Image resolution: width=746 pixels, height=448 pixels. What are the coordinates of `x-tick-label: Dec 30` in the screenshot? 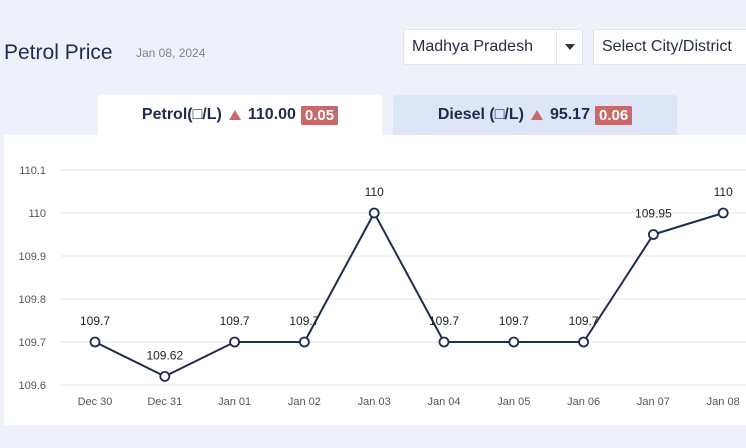 It's located at (95, 402).